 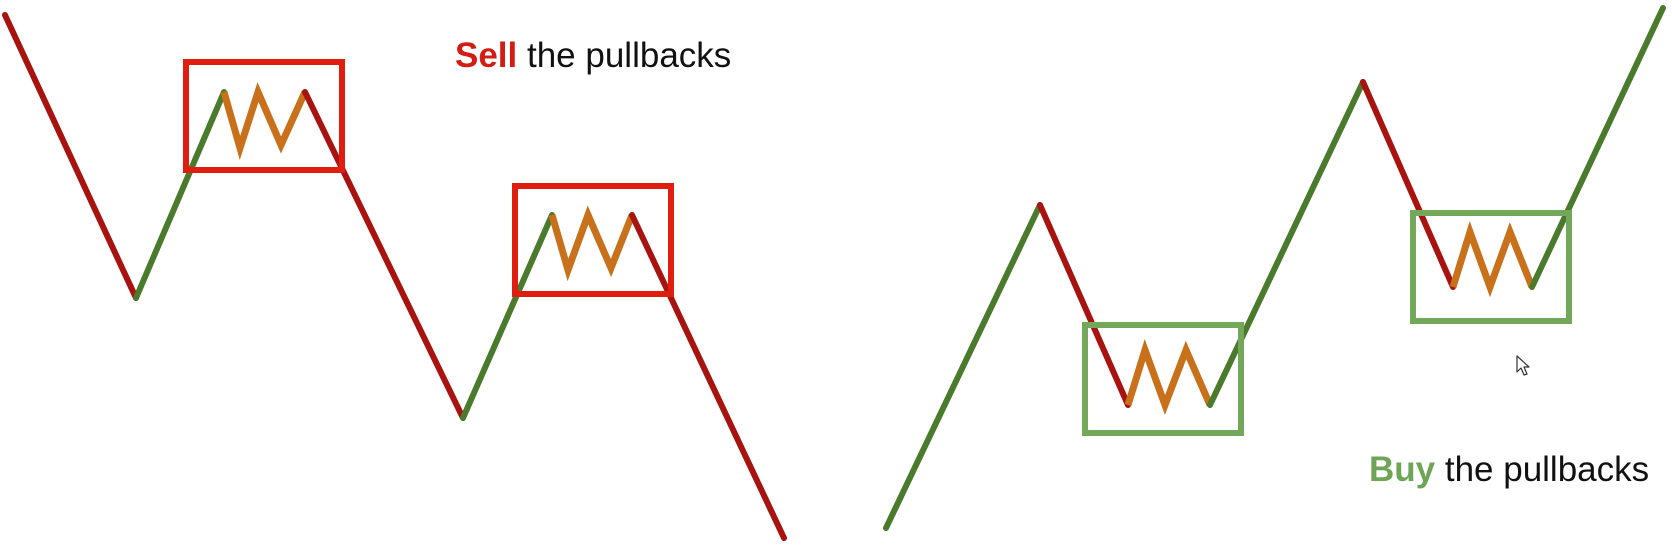 What do you see at coordinates (1402, 469) in the screenshot?
I see `buy-keyword: Buy` at bounding box center [1402, 469].